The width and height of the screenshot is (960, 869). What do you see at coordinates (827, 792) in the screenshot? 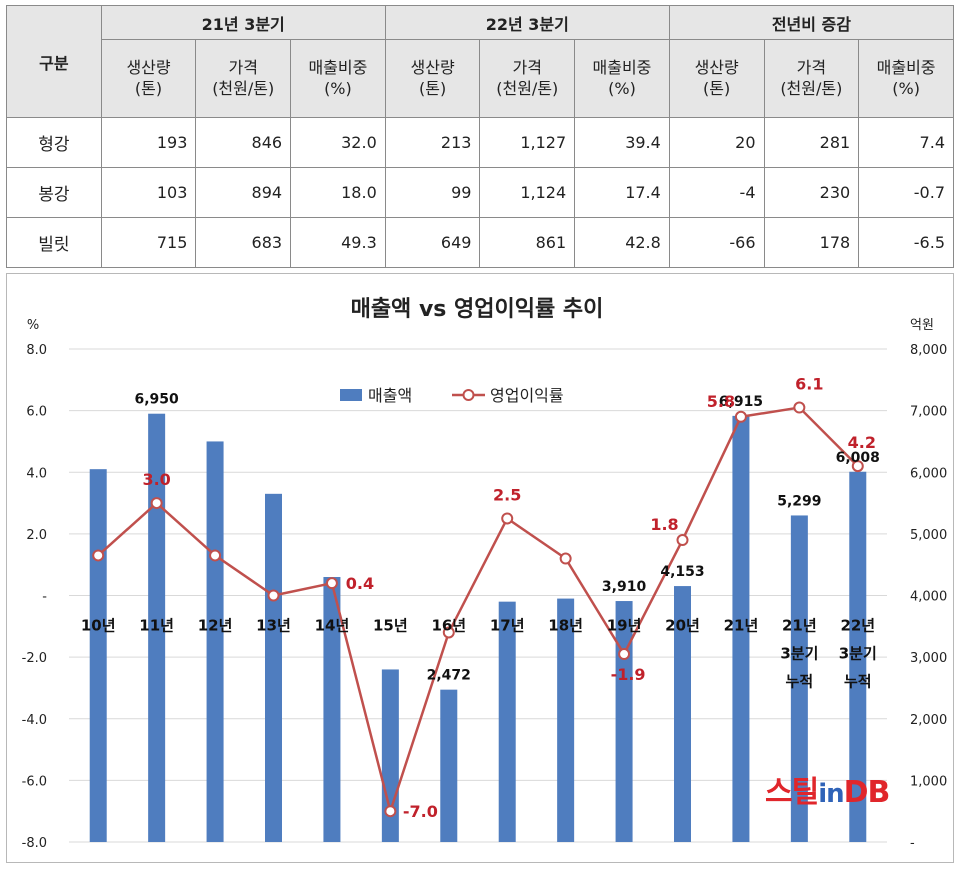
I see `steelindb-logo: 스틸inDB` at bounding box center [827, 792].